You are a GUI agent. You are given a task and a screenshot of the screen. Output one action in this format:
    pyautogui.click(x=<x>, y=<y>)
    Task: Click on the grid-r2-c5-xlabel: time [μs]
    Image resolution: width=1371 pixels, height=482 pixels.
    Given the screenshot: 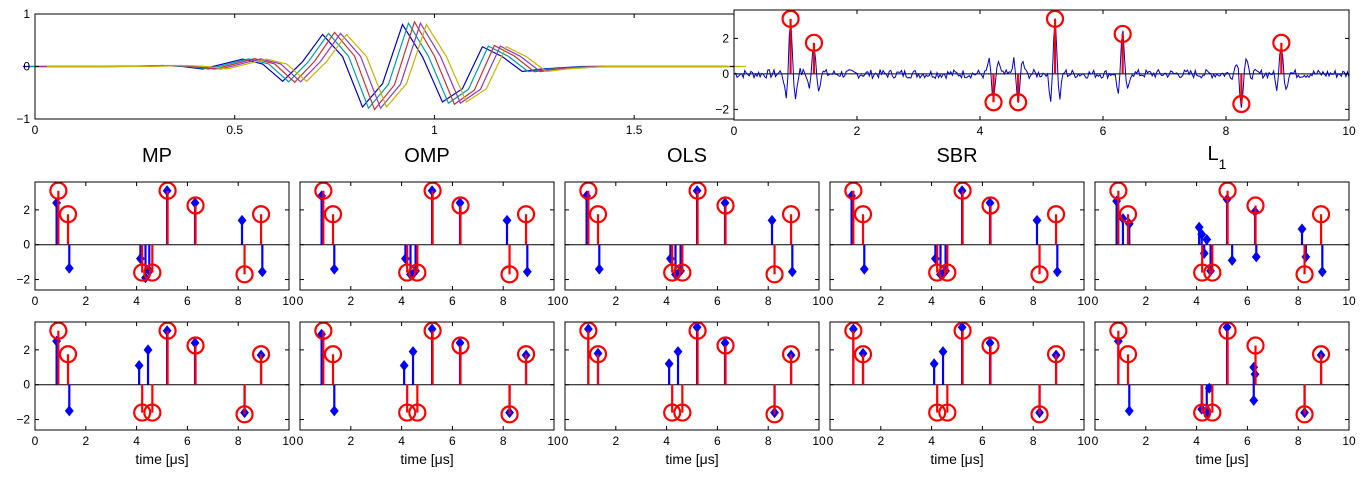 What is the action you would take?
    pyautogui.click(x=1221, y=459)
    